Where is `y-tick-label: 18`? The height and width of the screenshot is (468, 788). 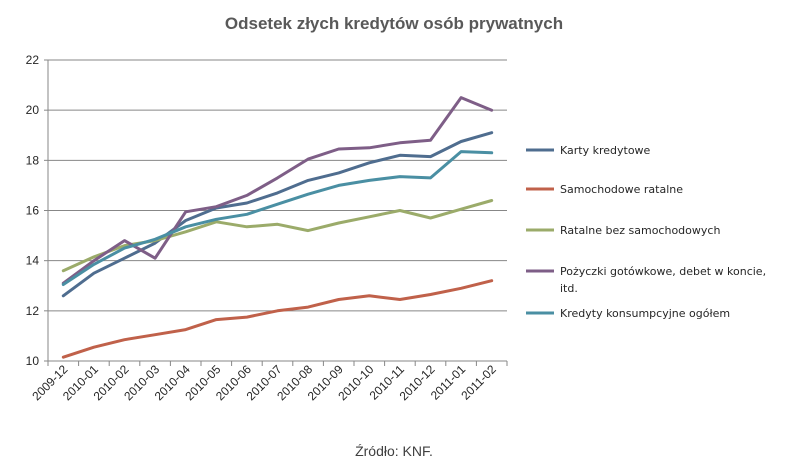
y-tick-label: 18 is located at coordinates (33, 160).